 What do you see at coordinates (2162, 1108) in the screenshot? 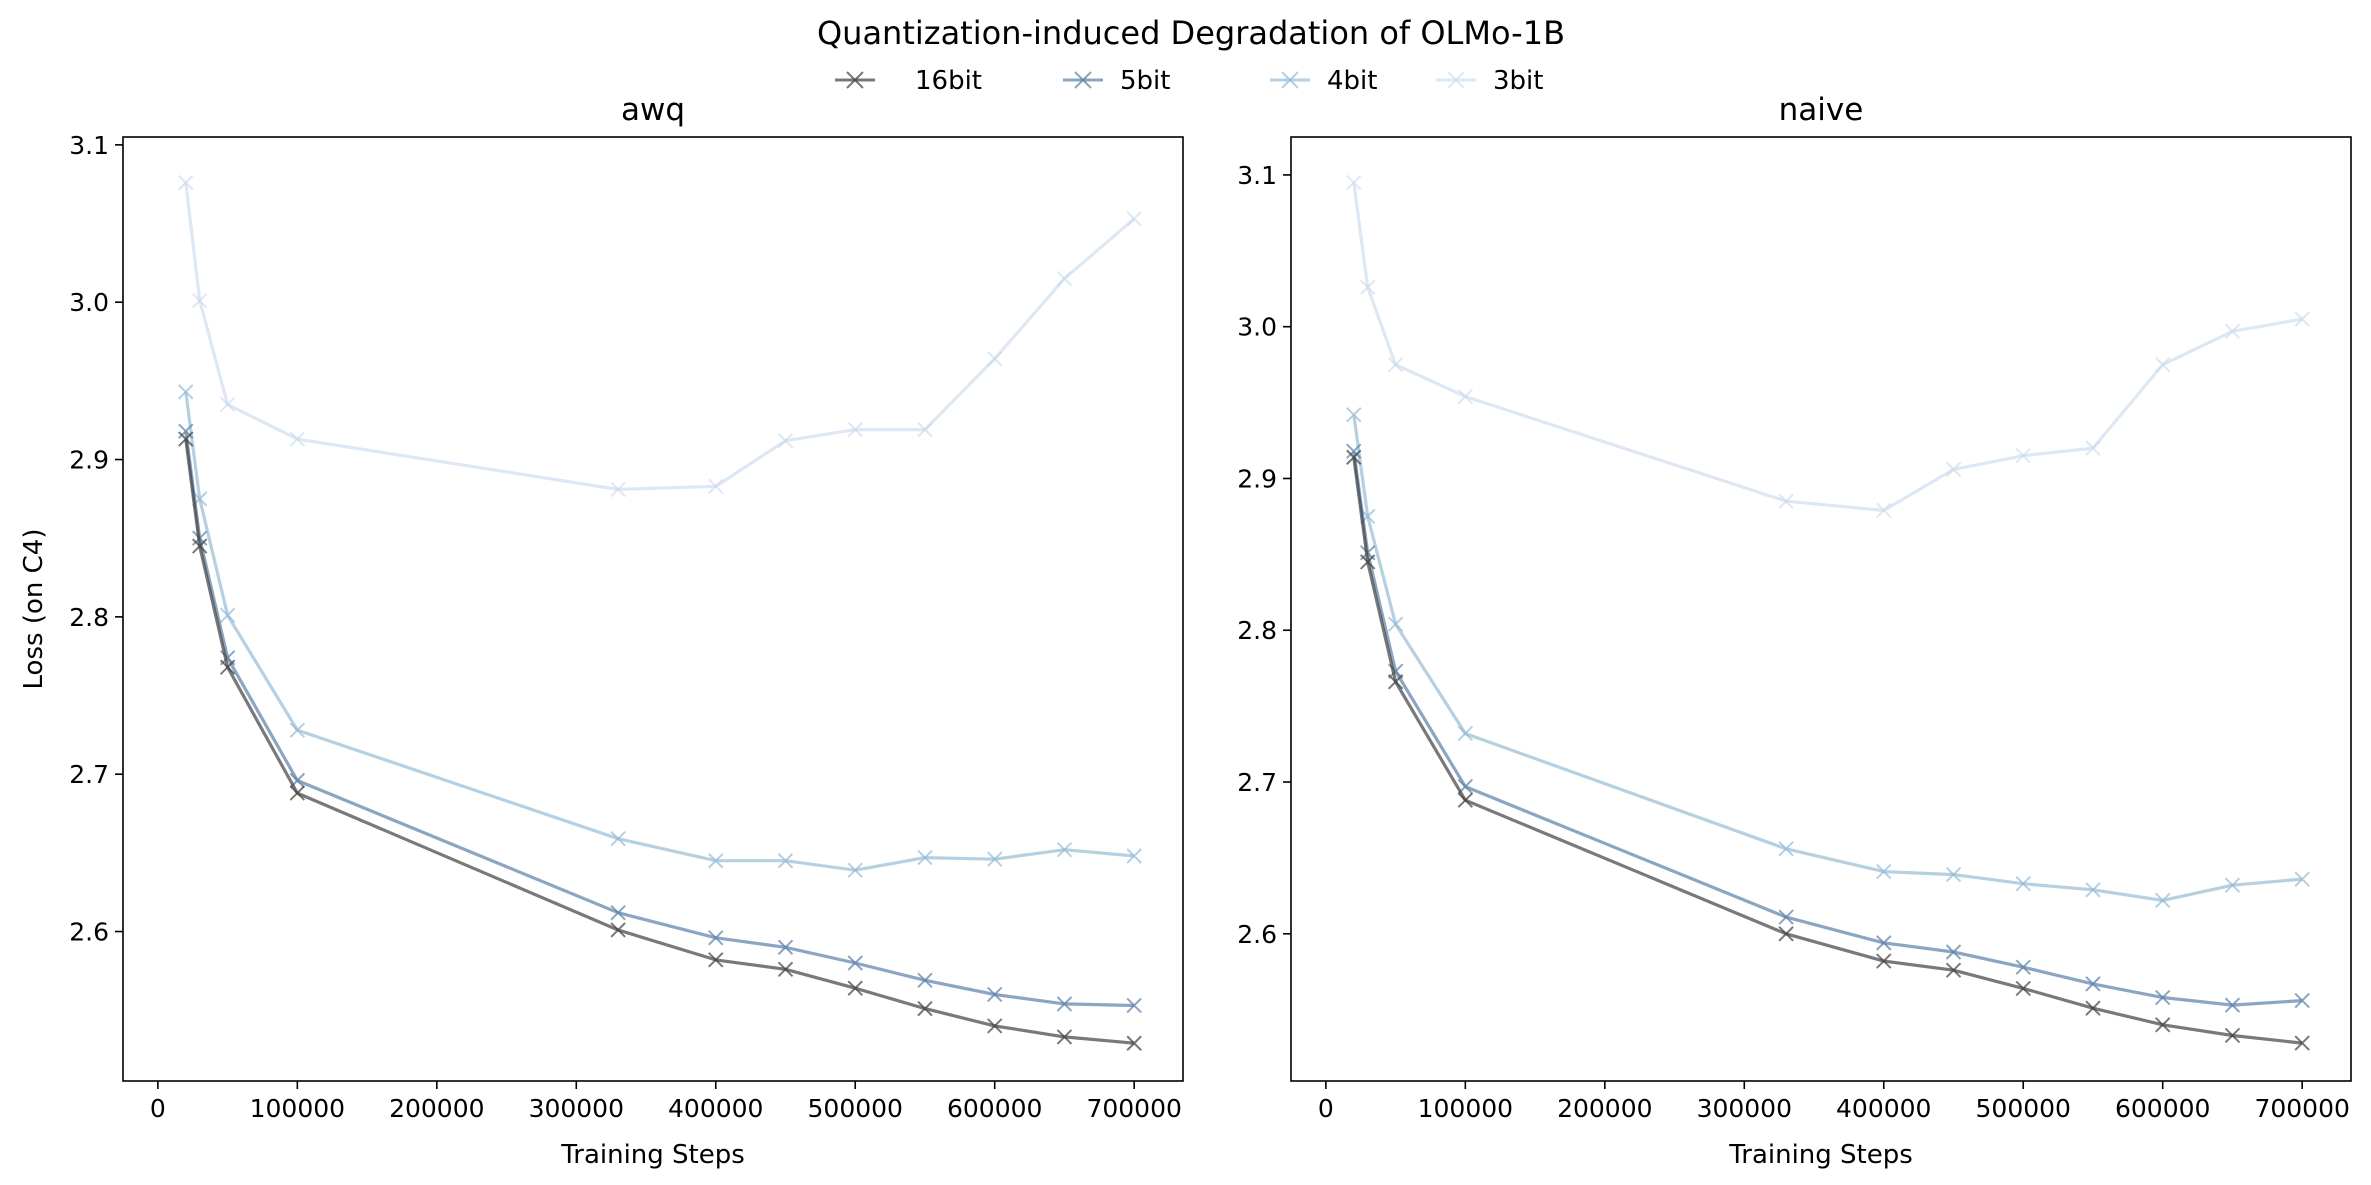
I see `naive-x-tick-label: 600000` at bounding box center [2162, 1108].